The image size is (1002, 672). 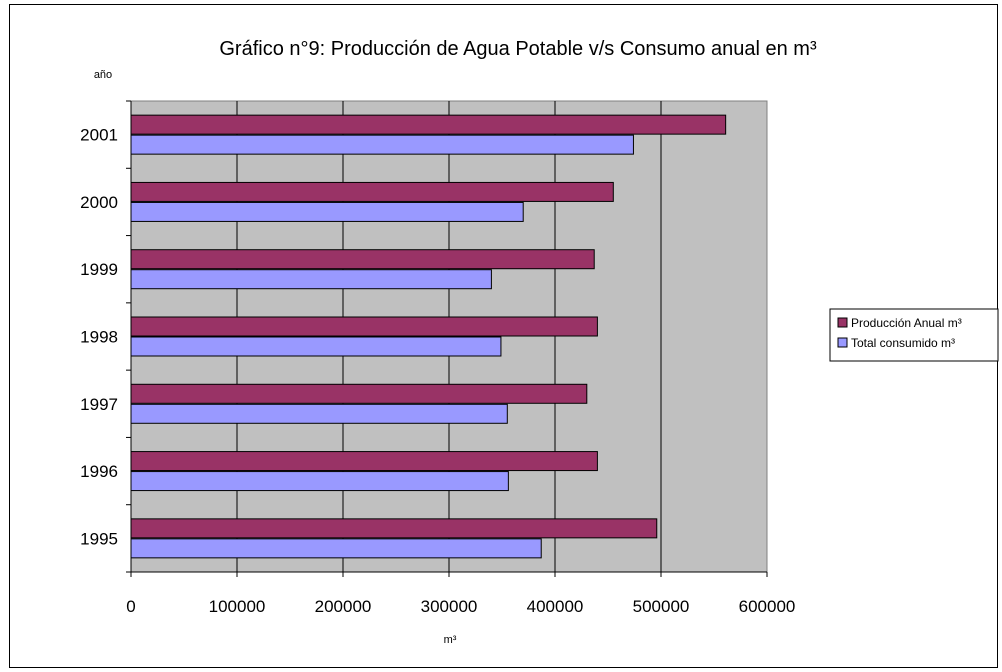 What do you see at coordinates (99, 404) in the screenshot?
I see `y-tick-label: 1997` at bounding box center [99, 404].